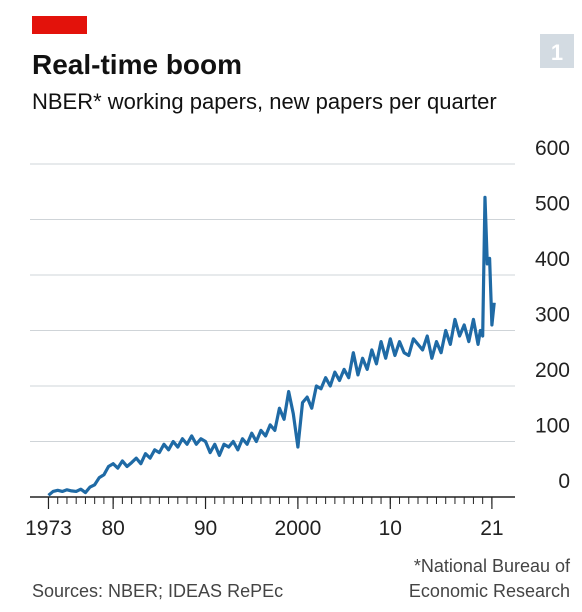  Describe the element at coordinates (552, 426) in the screenshot. I see `y-tick-label: 100` at that location.